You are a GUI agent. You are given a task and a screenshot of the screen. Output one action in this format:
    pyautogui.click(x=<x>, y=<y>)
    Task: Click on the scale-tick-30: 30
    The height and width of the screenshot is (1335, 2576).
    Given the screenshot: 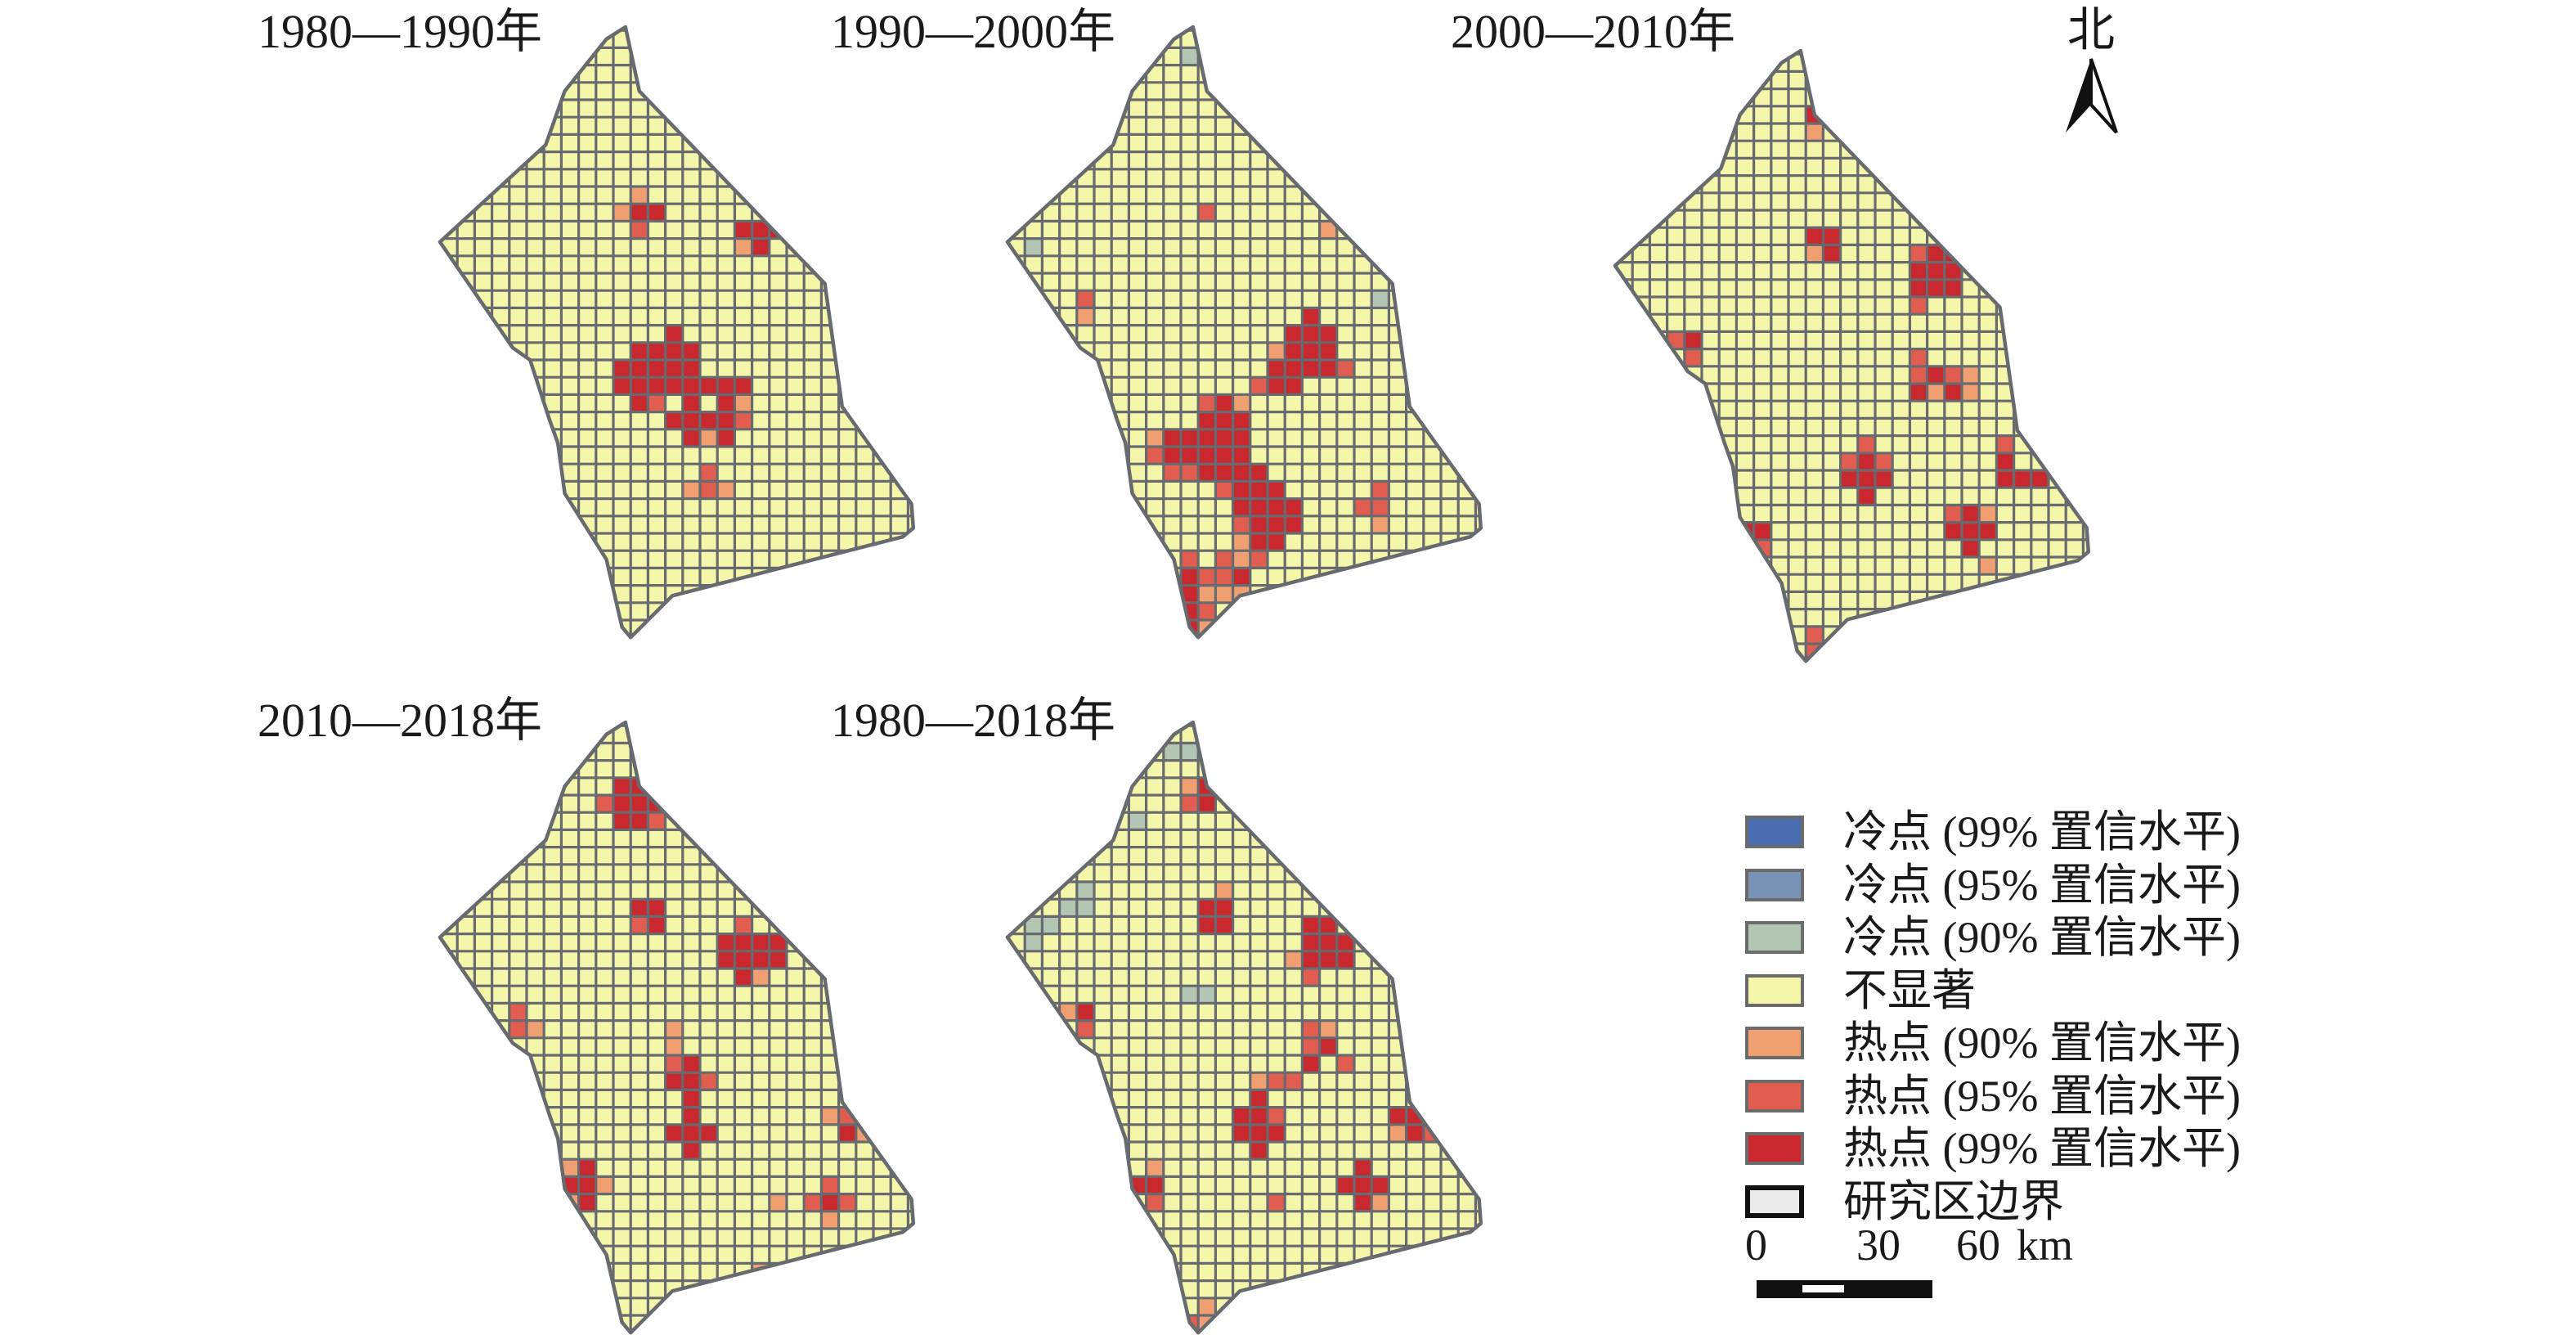 What is the action you would take?
    pyautogui.click(x=1878, y=1245)
    